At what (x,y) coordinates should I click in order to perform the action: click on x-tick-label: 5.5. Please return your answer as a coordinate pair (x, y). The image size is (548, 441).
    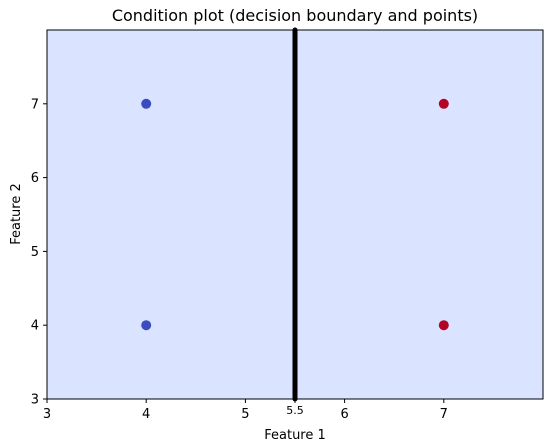
    Looking at the image, I should click on (295, 410).